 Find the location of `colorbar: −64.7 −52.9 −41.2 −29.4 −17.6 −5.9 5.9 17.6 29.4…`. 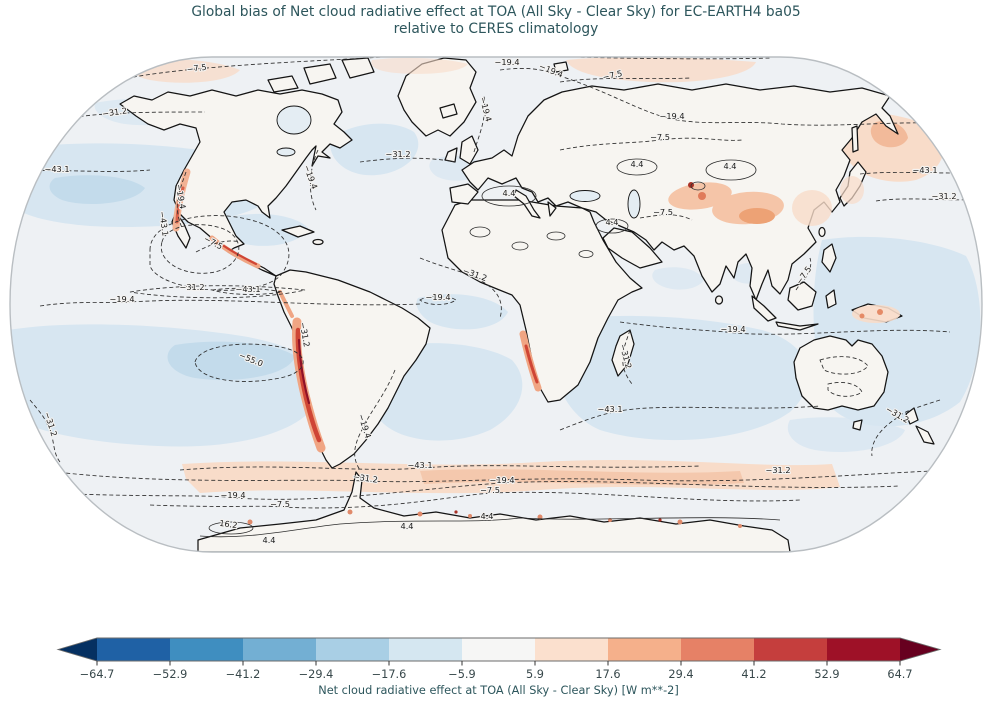

colorbar: −64.7 −52.9 −41.2 −29.4 −17.6 −5.9 5.9 17.6 29.4… is located at coordinates (496, 666).